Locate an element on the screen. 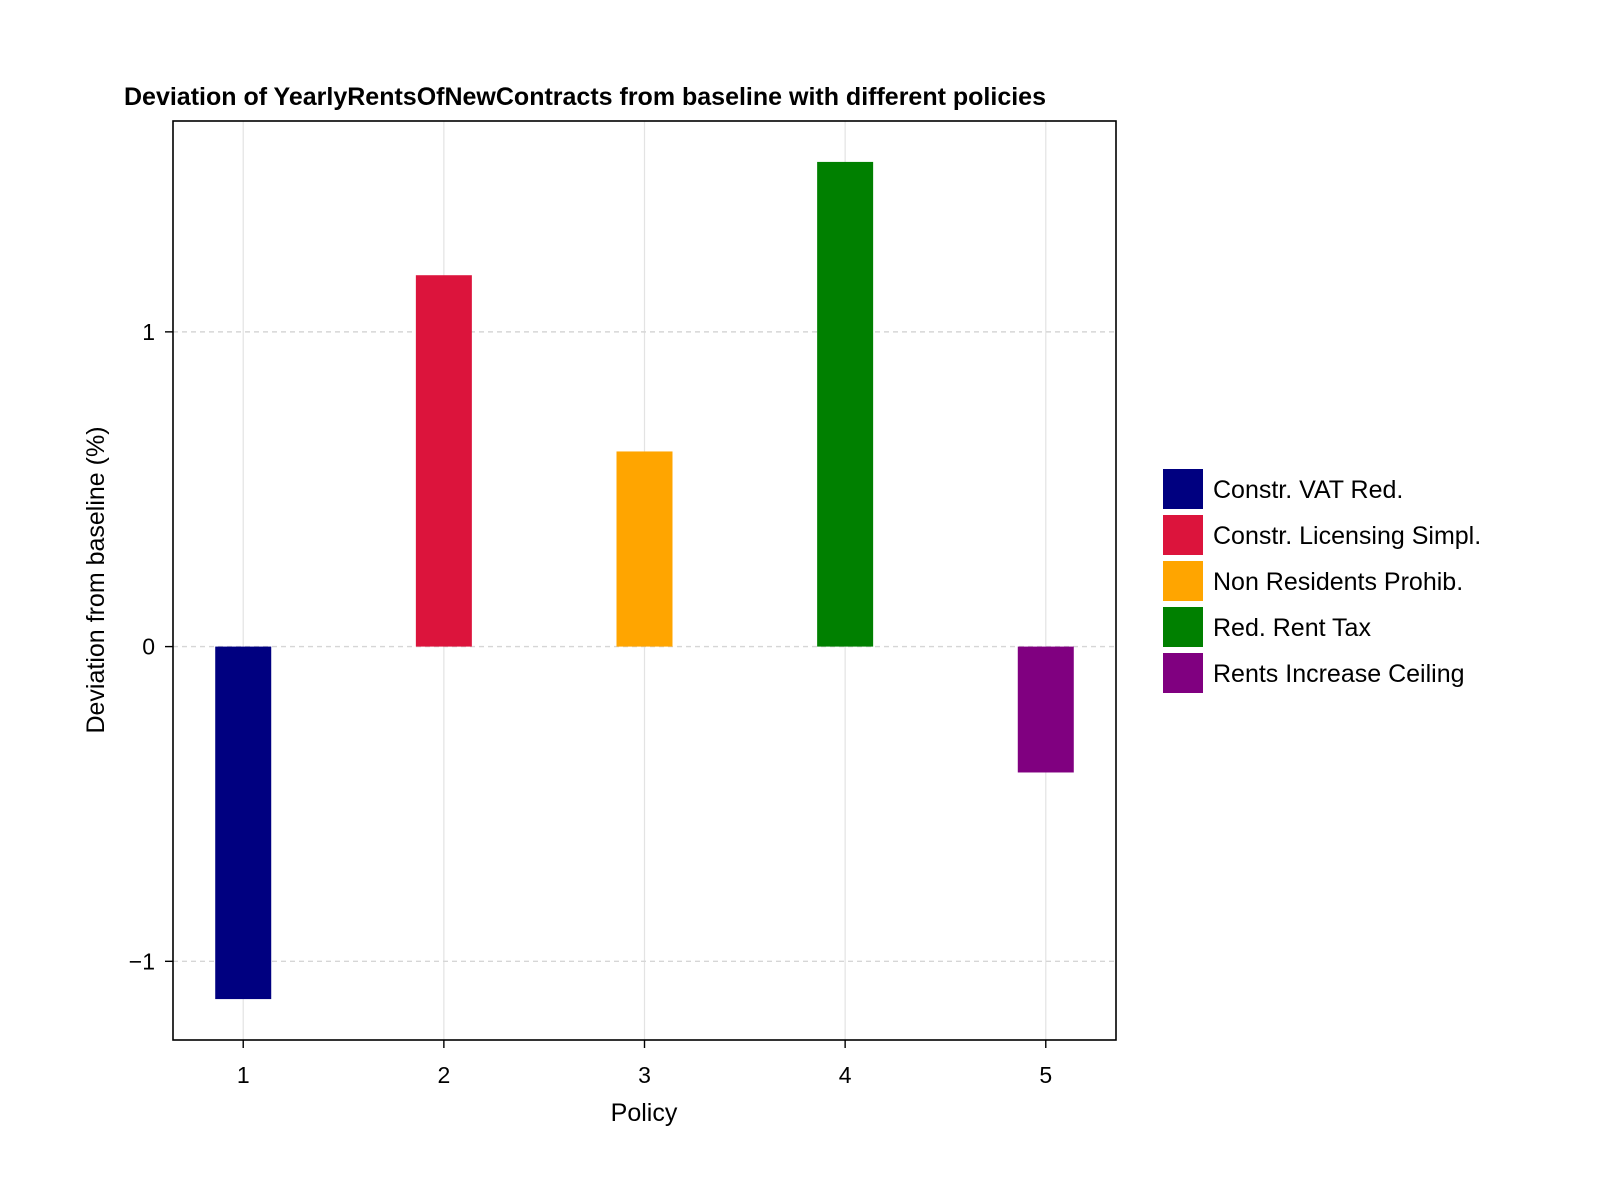 Image resolution: width=1600 pixels, height=1200 pixels. y-tick-label: −1 is located at coordinates (142, 961).